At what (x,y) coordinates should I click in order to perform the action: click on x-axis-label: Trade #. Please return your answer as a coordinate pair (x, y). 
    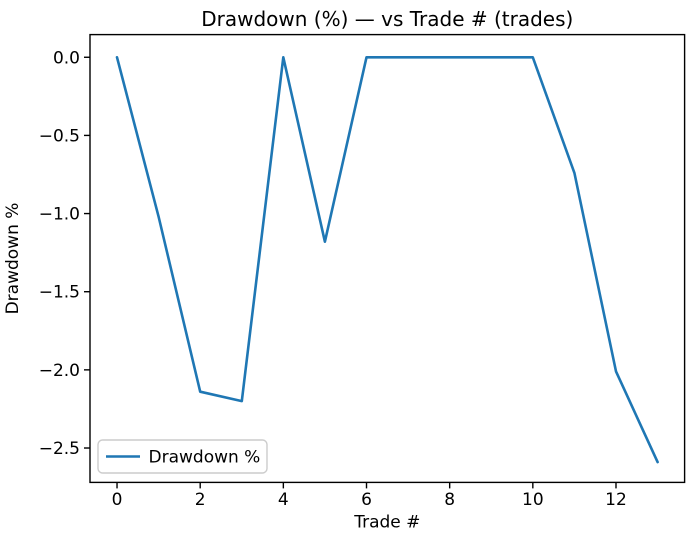
    Looking at the image, I should click on (386, 523).